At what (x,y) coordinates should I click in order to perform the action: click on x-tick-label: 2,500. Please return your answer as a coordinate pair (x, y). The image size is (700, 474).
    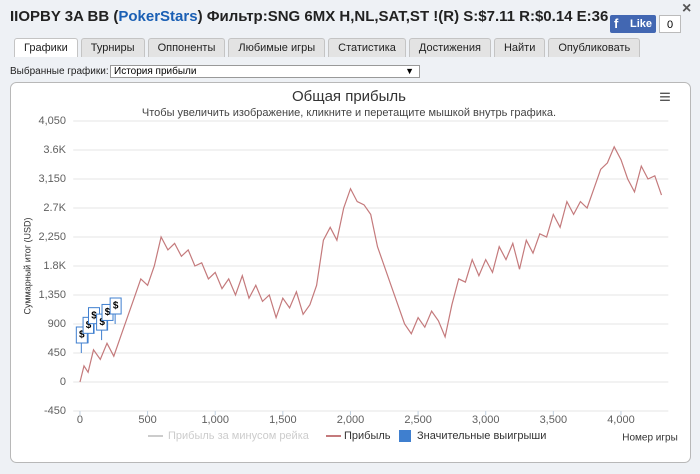
    Looking at the image, I should click on (418, 420).